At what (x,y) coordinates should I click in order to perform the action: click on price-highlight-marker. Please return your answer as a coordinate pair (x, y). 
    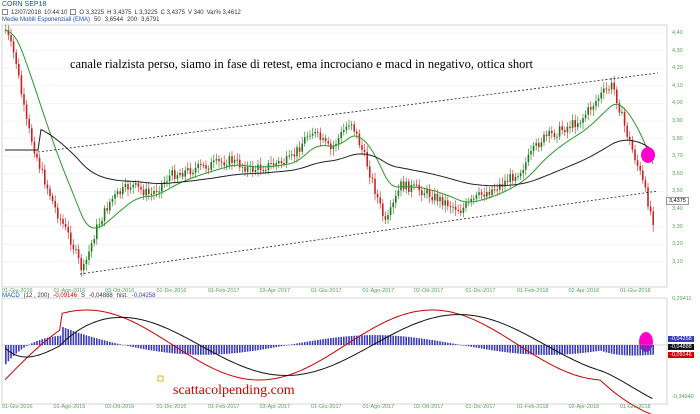
    Looking at the image, I should click on (648, 155).